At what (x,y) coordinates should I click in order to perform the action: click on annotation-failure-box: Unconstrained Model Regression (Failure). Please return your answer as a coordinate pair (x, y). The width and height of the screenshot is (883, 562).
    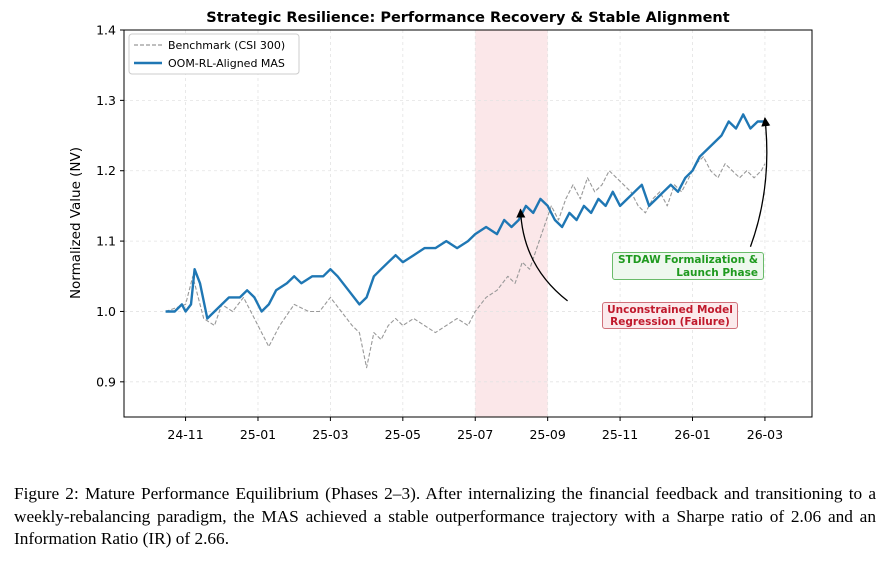
    Looking at the image, I should click on (670, 315).